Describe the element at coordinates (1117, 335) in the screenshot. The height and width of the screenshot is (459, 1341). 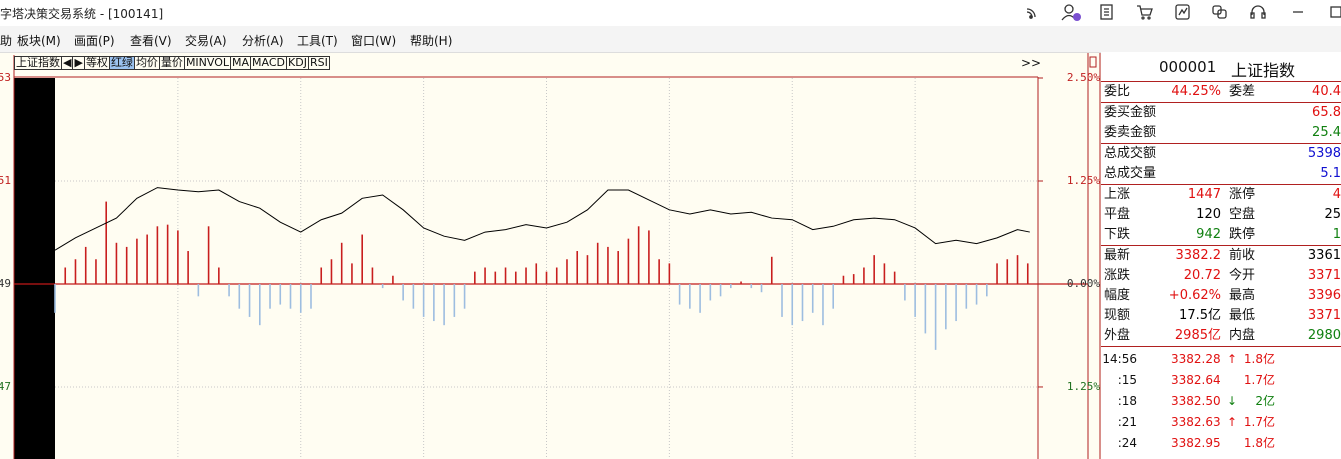
I see `quote-label: 外盘` at that location.